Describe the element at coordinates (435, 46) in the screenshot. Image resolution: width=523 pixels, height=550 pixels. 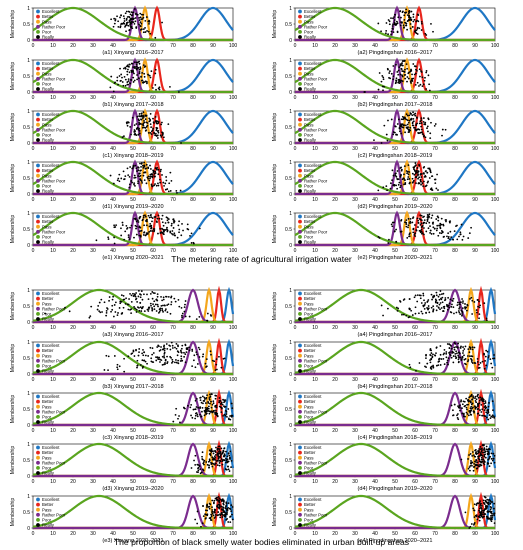
I see `x-tick-label: 70` at that location.